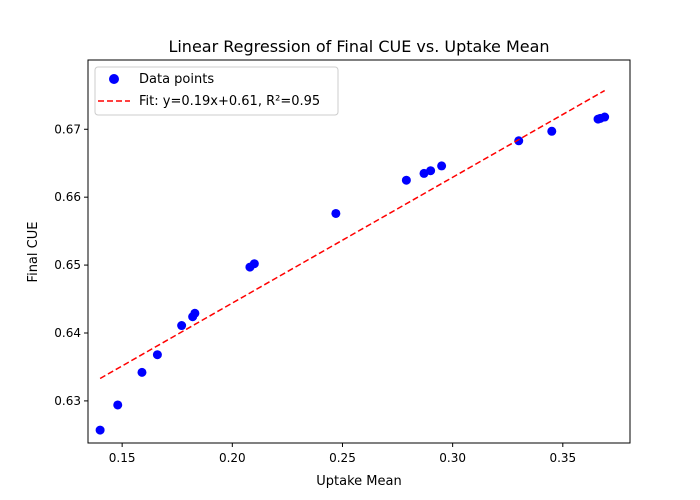  I want to click on y-tick-label: 0.63, so click(67, 401).